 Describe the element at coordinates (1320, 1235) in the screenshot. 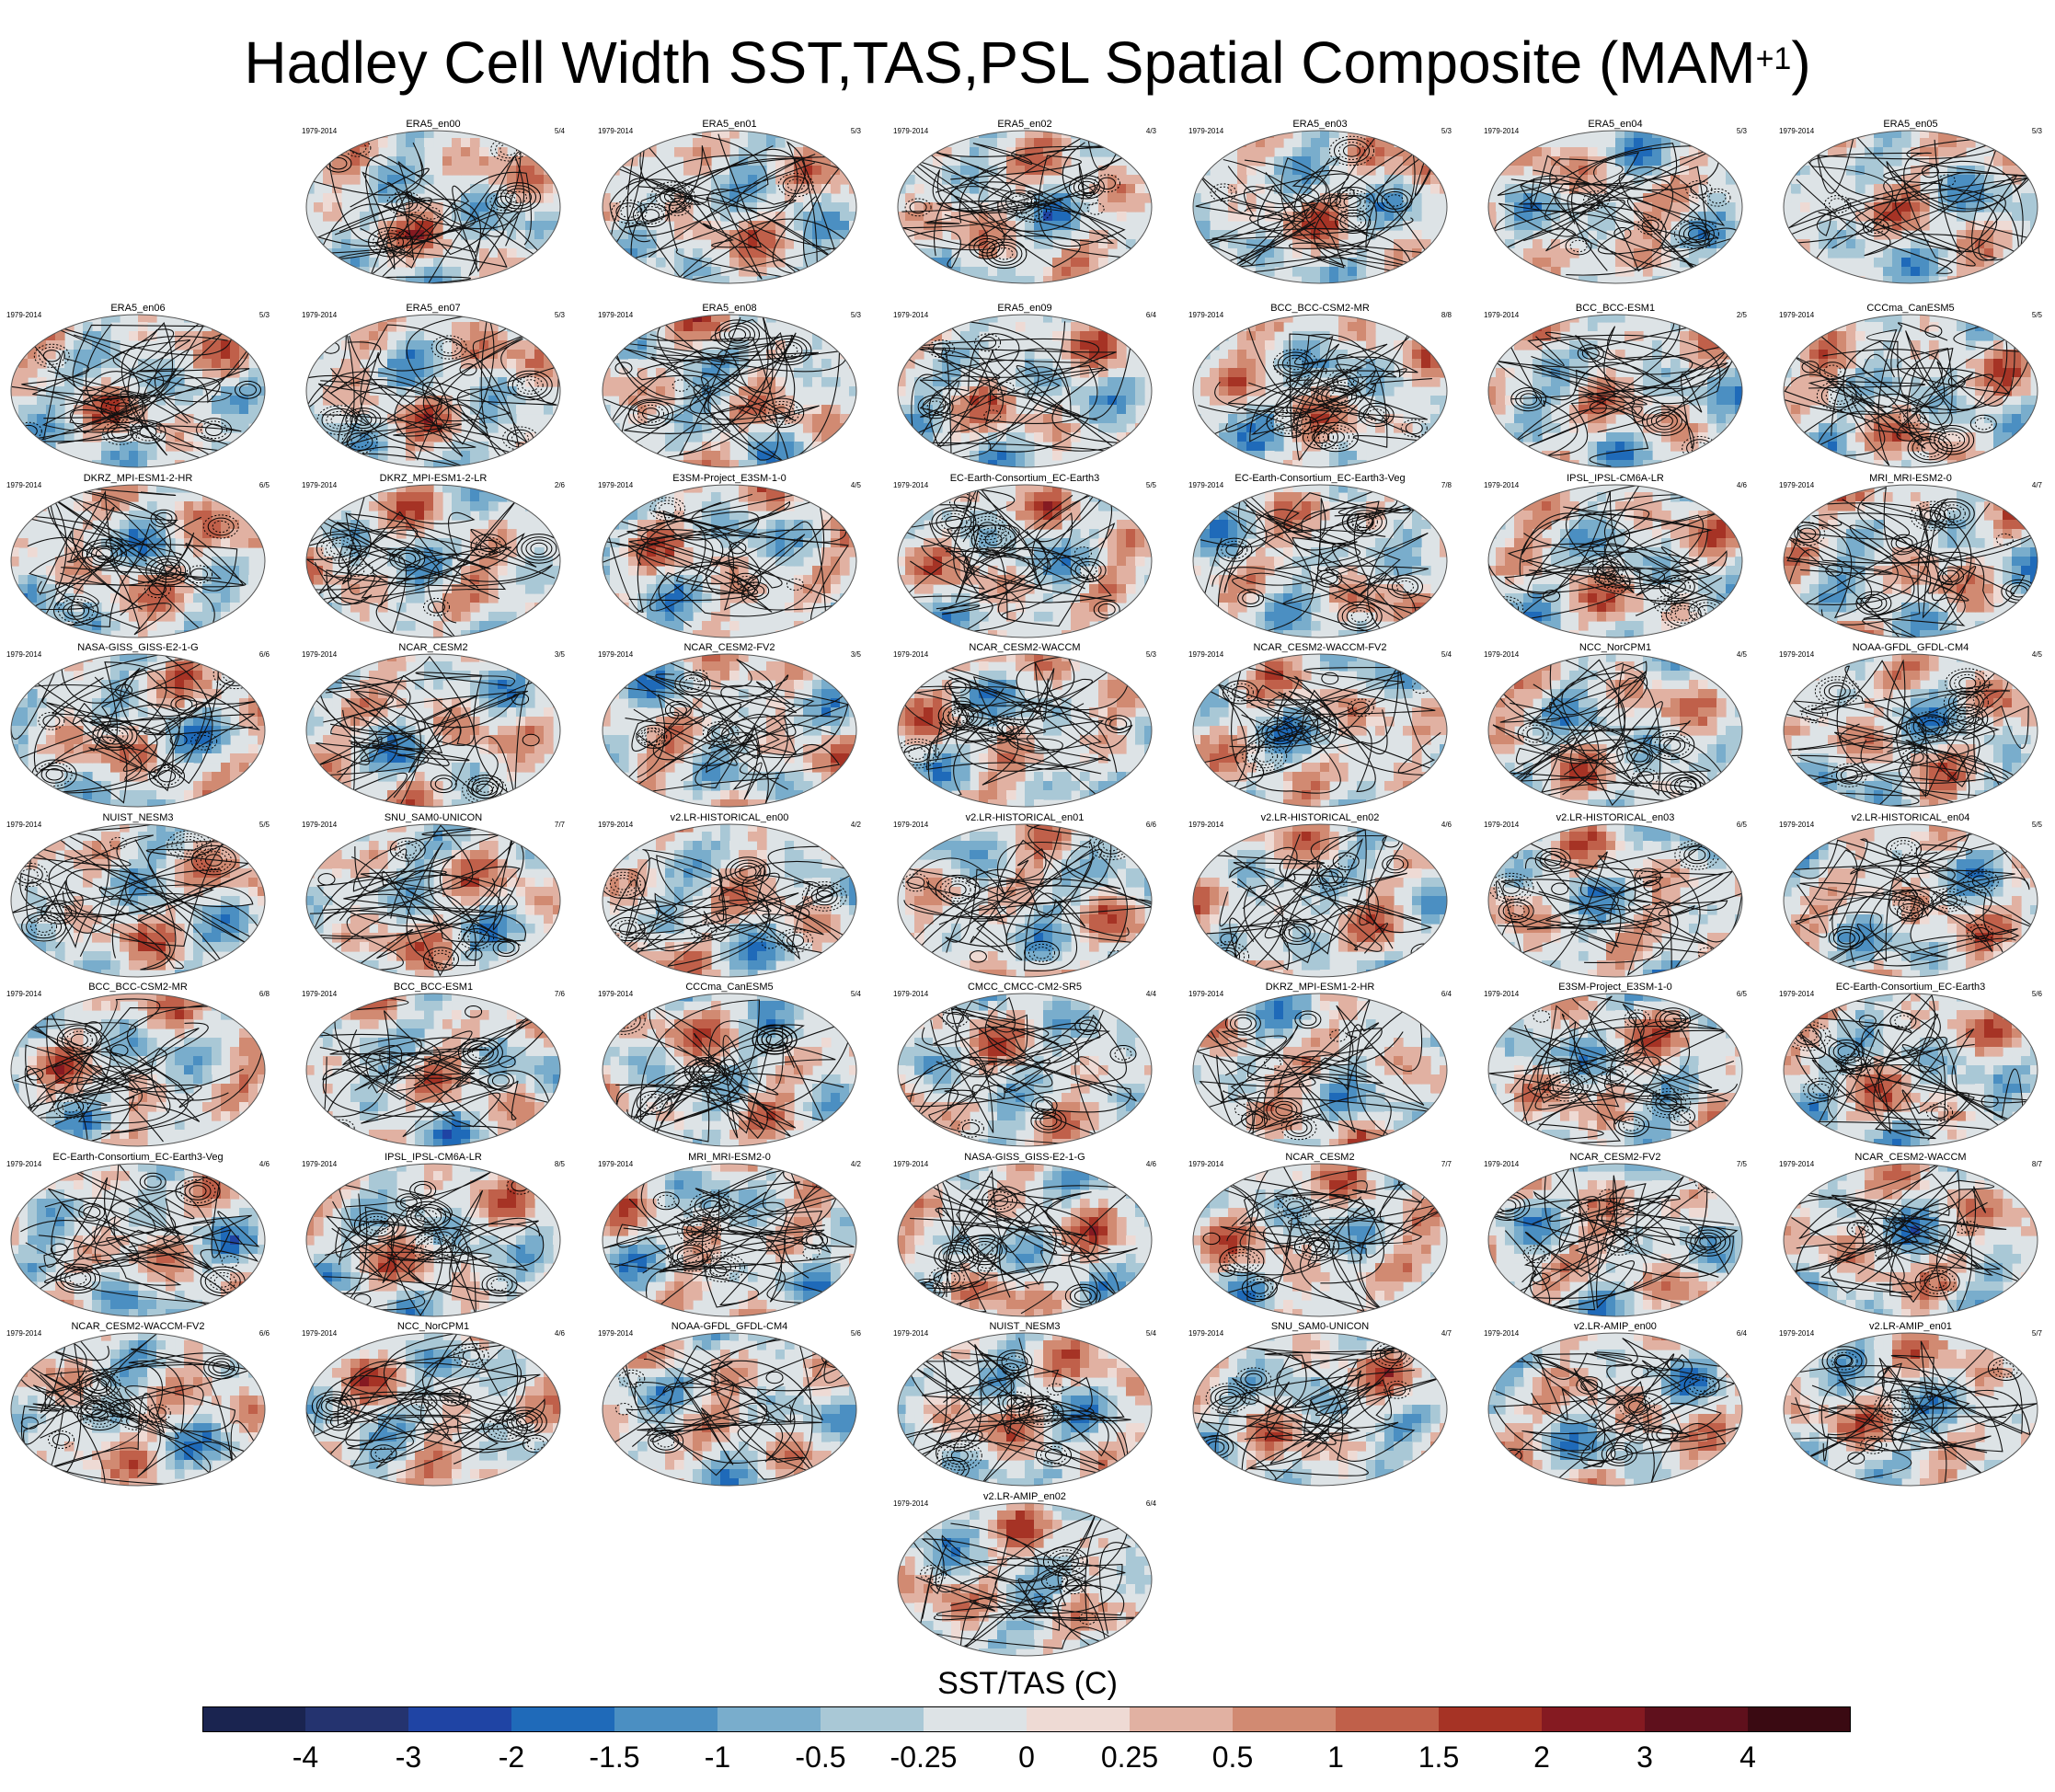

I see `map-panel: NCAR_CESM2 1979-2014 7/7` at that location.